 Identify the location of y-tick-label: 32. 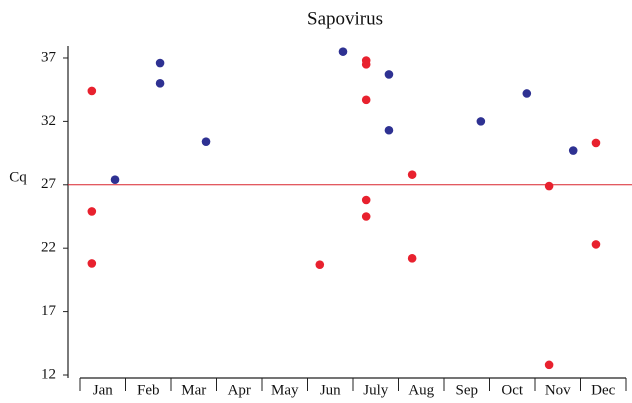
(48, 121).